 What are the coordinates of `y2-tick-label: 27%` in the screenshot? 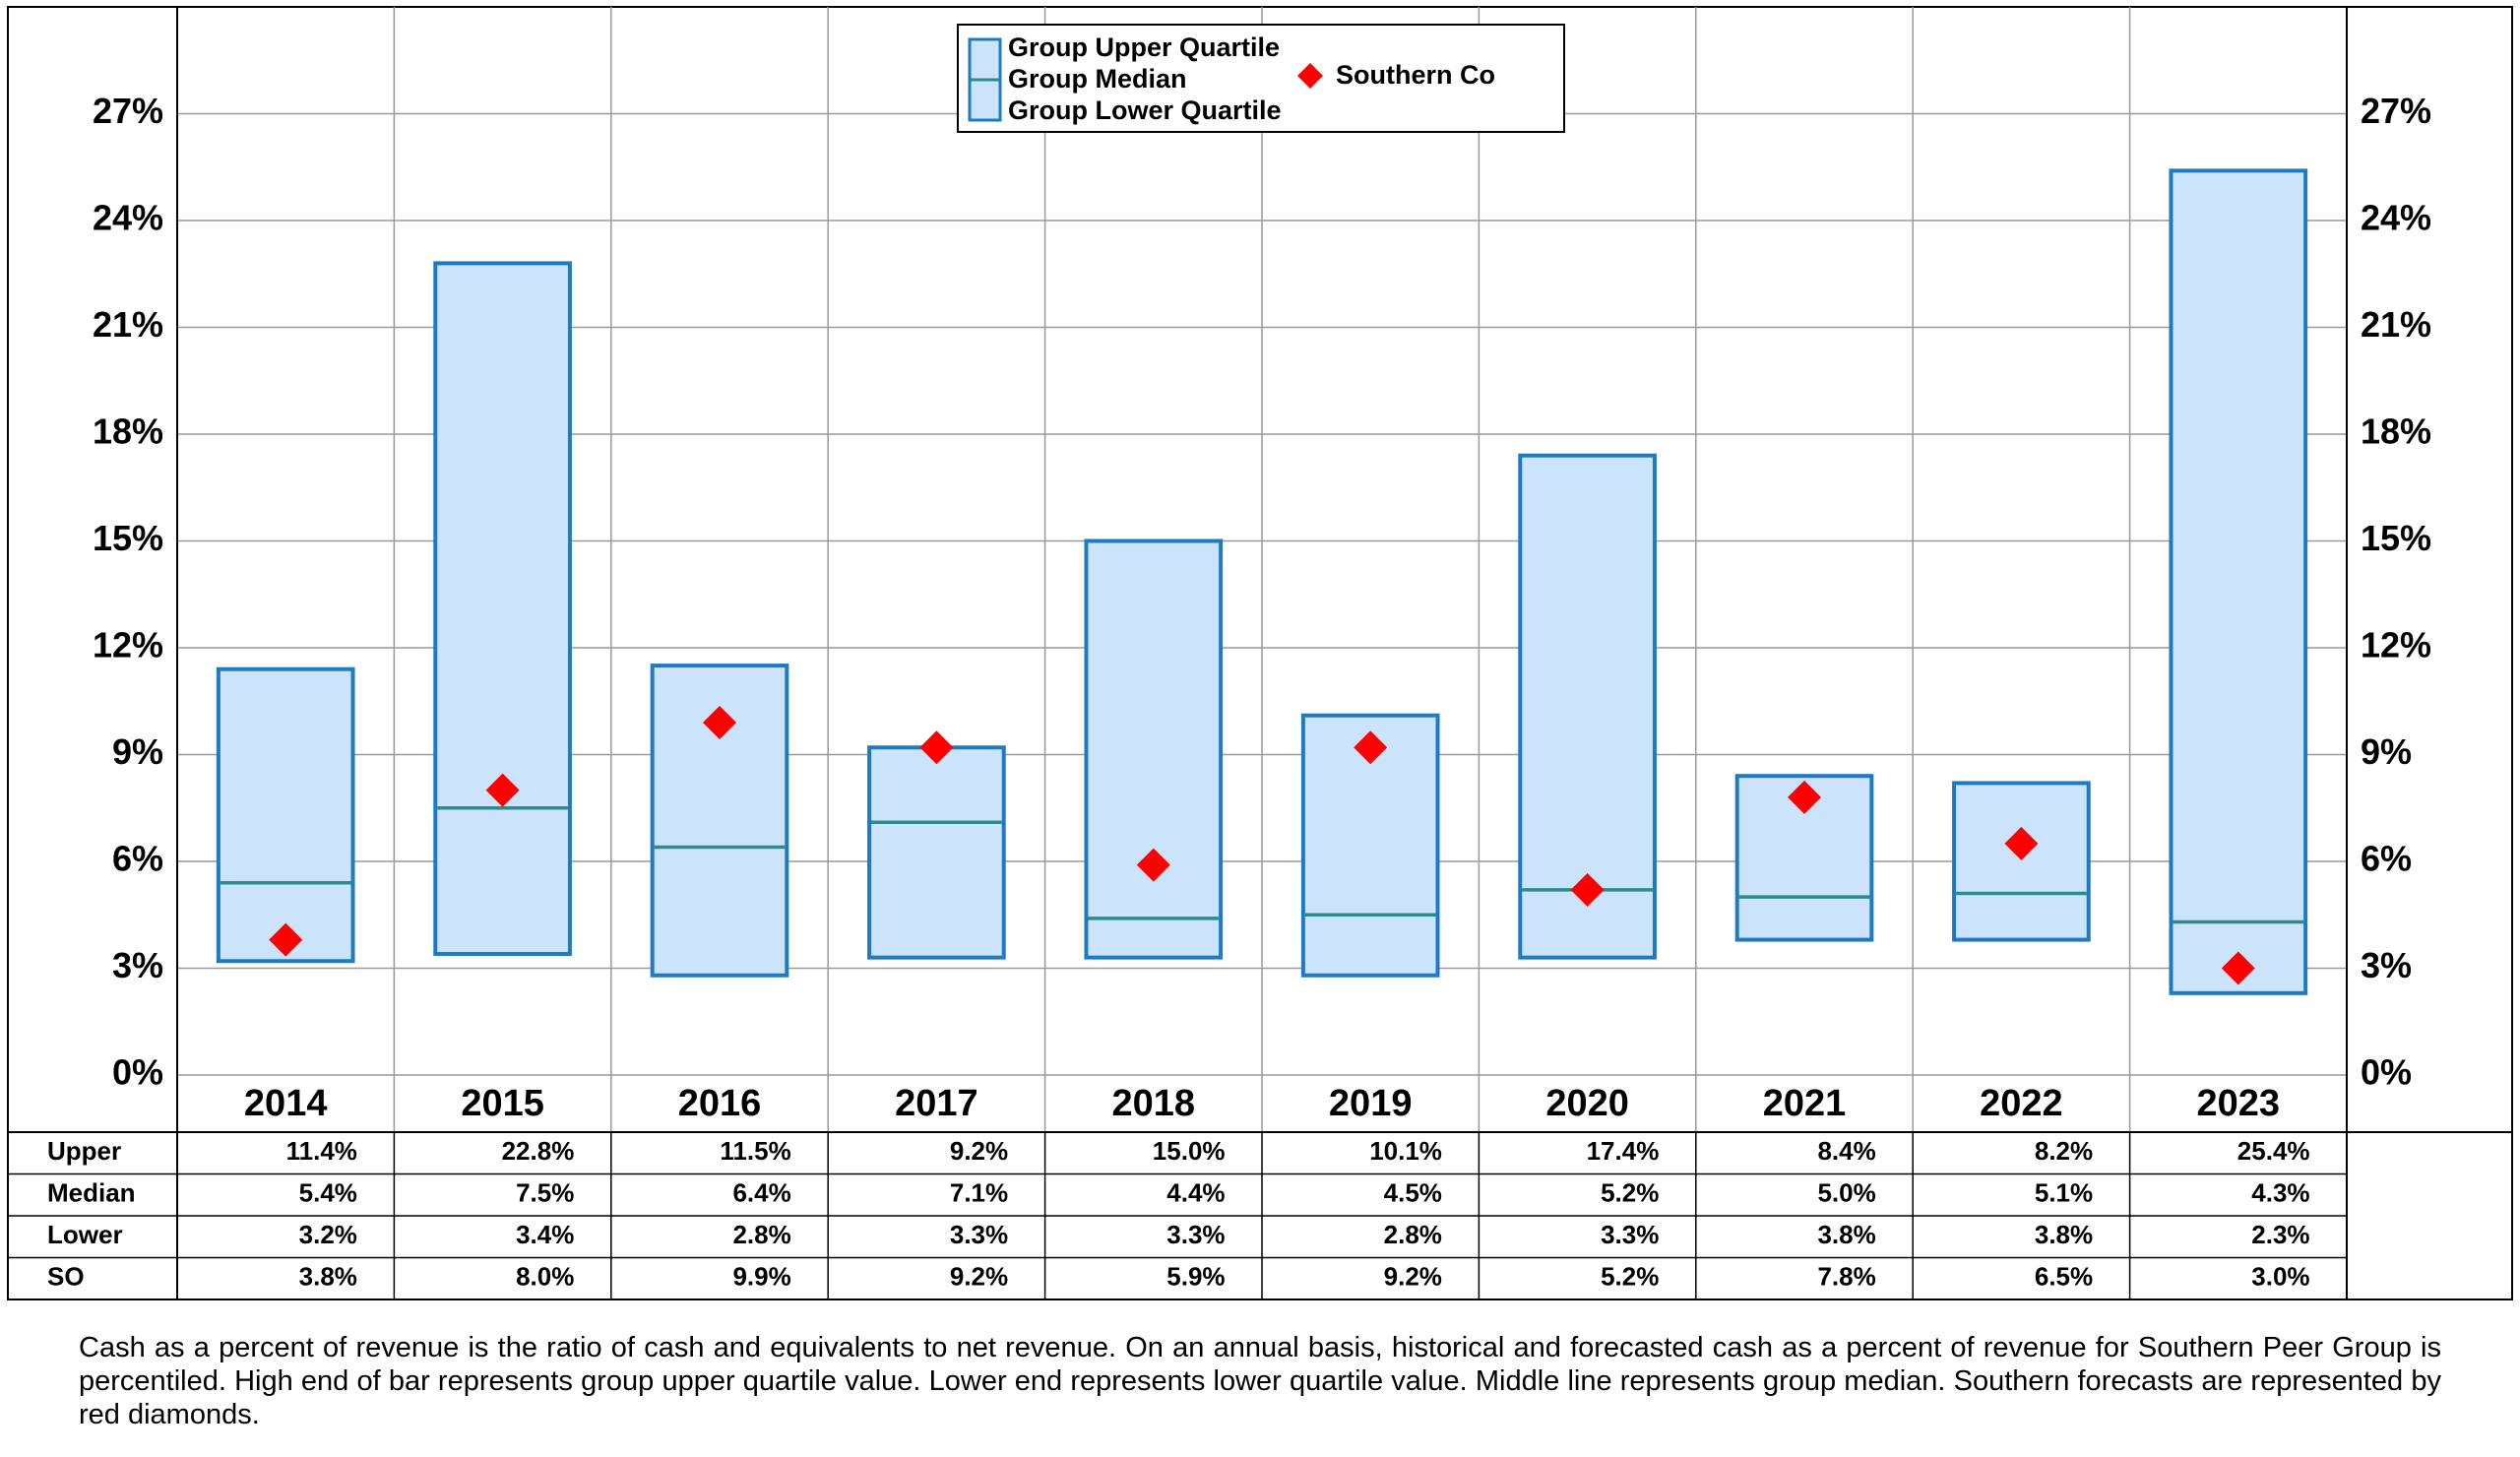 It's located at (2396, 111).